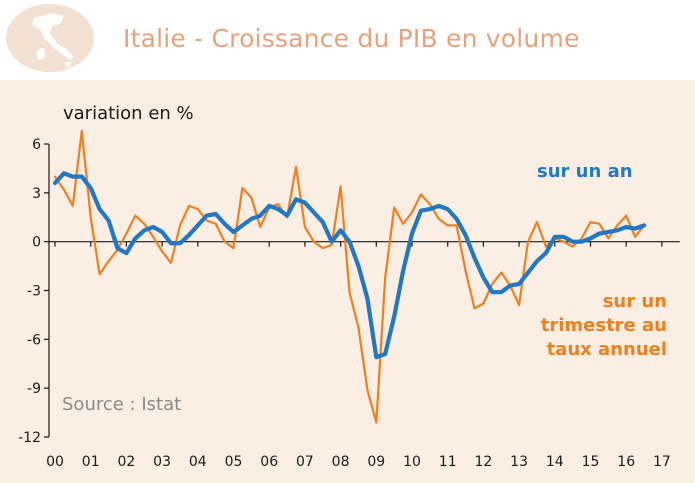 The height and width of the screenshot is (483, 695). What do you see at coordinates (626, 462) in the screenshot?
I see `x-tick-label: 16` at bounding box center [626, 462].